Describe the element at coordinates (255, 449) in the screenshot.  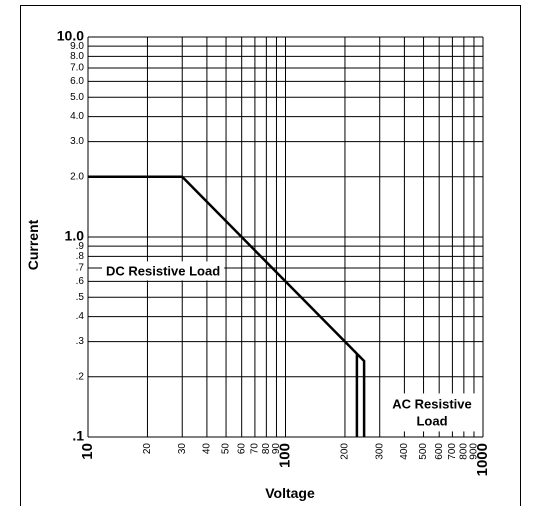
I see `x-tick-label: 70` at that location.